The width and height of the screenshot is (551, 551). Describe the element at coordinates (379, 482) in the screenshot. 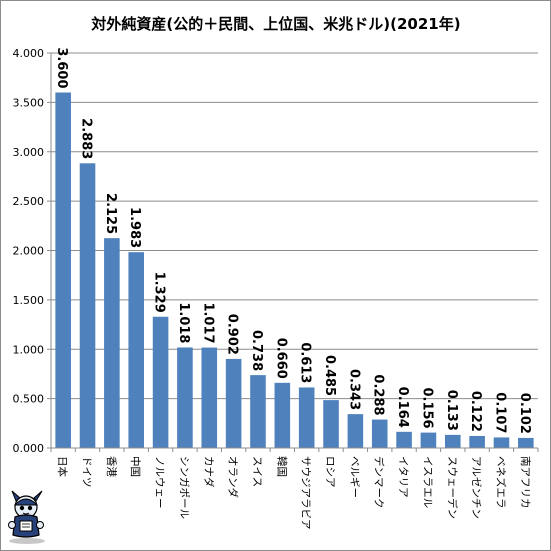

I see `x-tick-label: デンマーク` at that location.